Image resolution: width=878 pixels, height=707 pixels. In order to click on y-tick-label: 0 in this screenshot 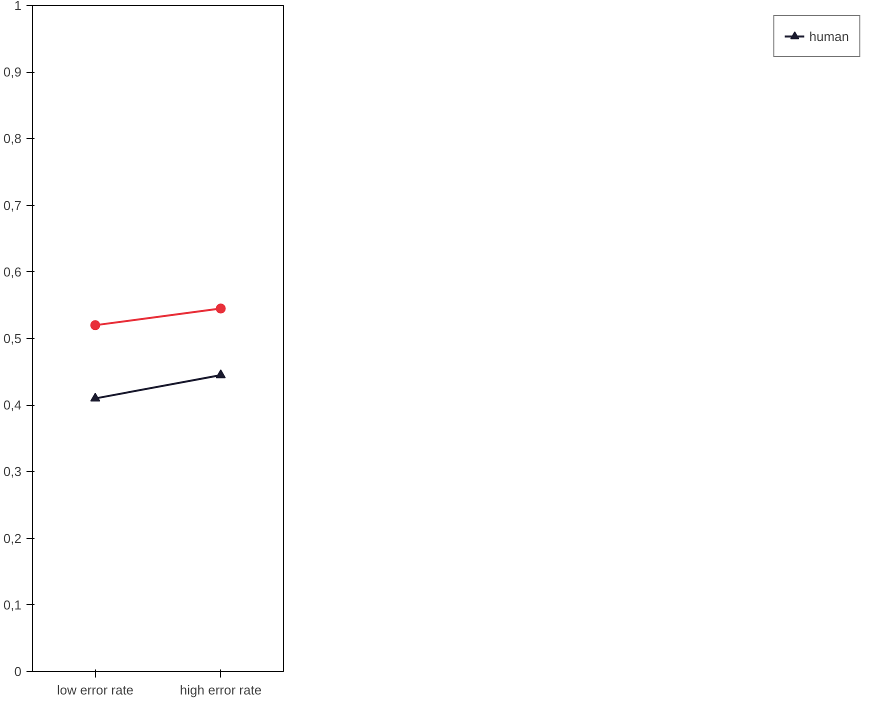, I will do `click(18, 671)`.